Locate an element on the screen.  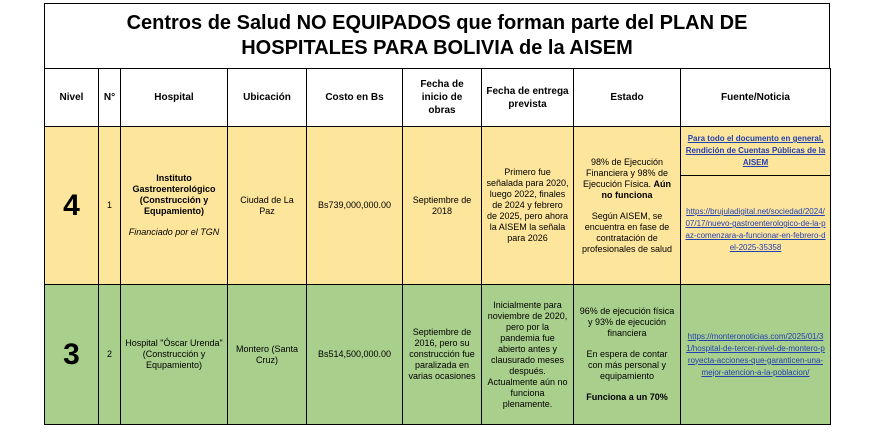
cell-nivel: 3 is located at coordinates (71, 354).